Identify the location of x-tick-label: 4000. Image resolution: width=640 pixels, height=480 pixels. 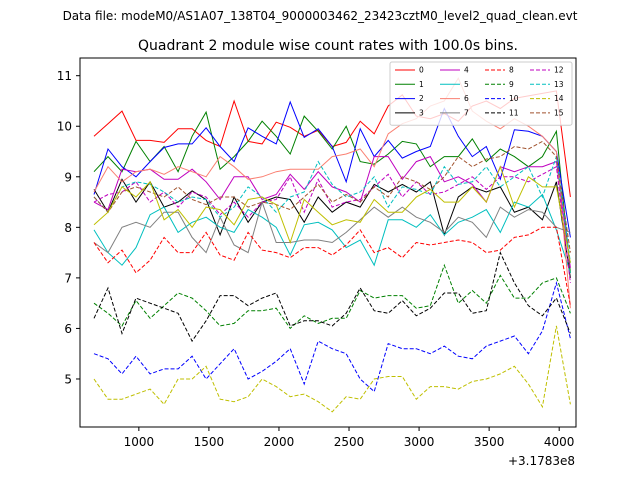
(559, 442).